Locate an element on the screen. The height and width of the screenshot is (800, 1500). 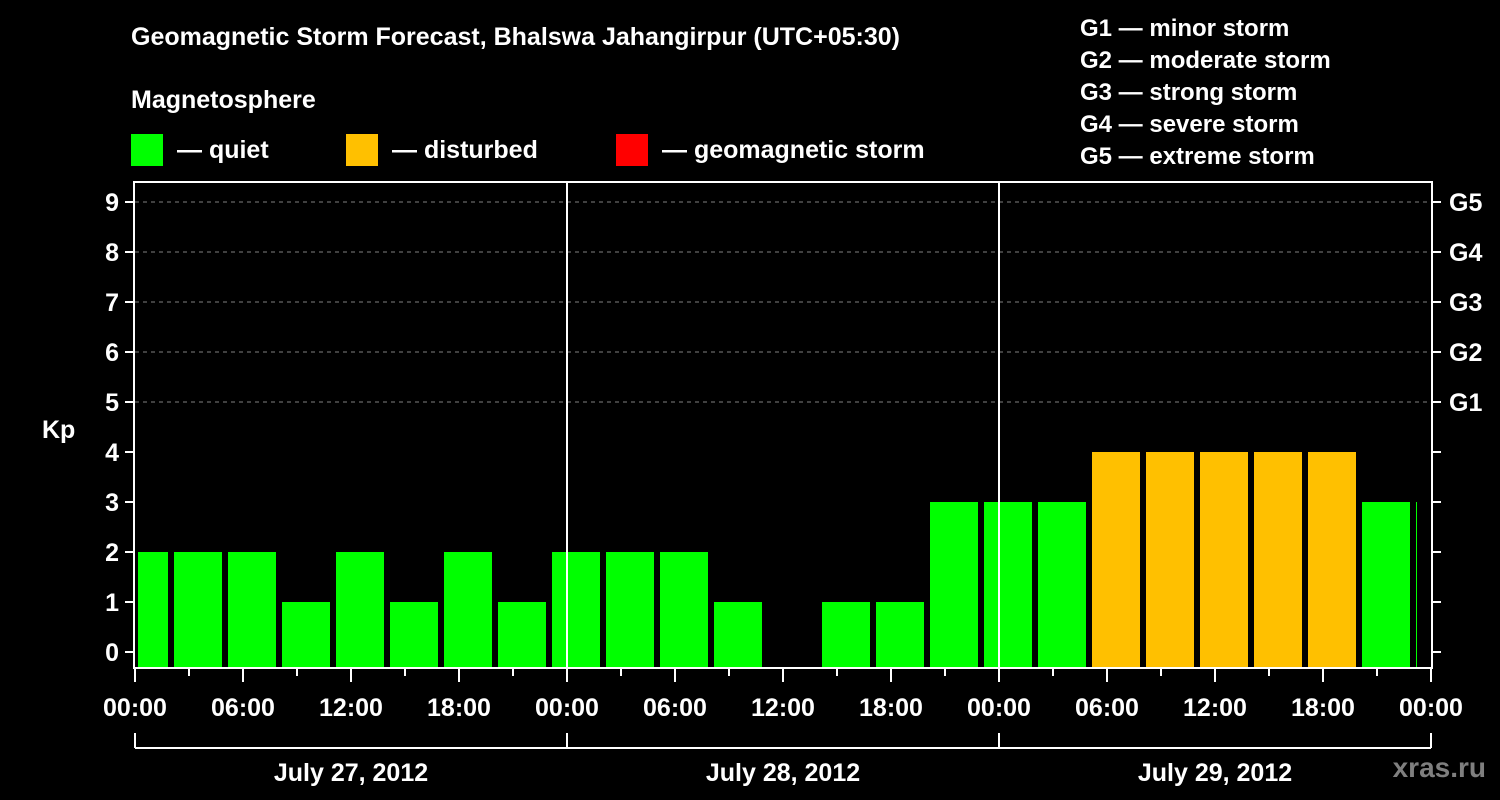
legend-quiet: — quiet is located at coordinates (200, 150).